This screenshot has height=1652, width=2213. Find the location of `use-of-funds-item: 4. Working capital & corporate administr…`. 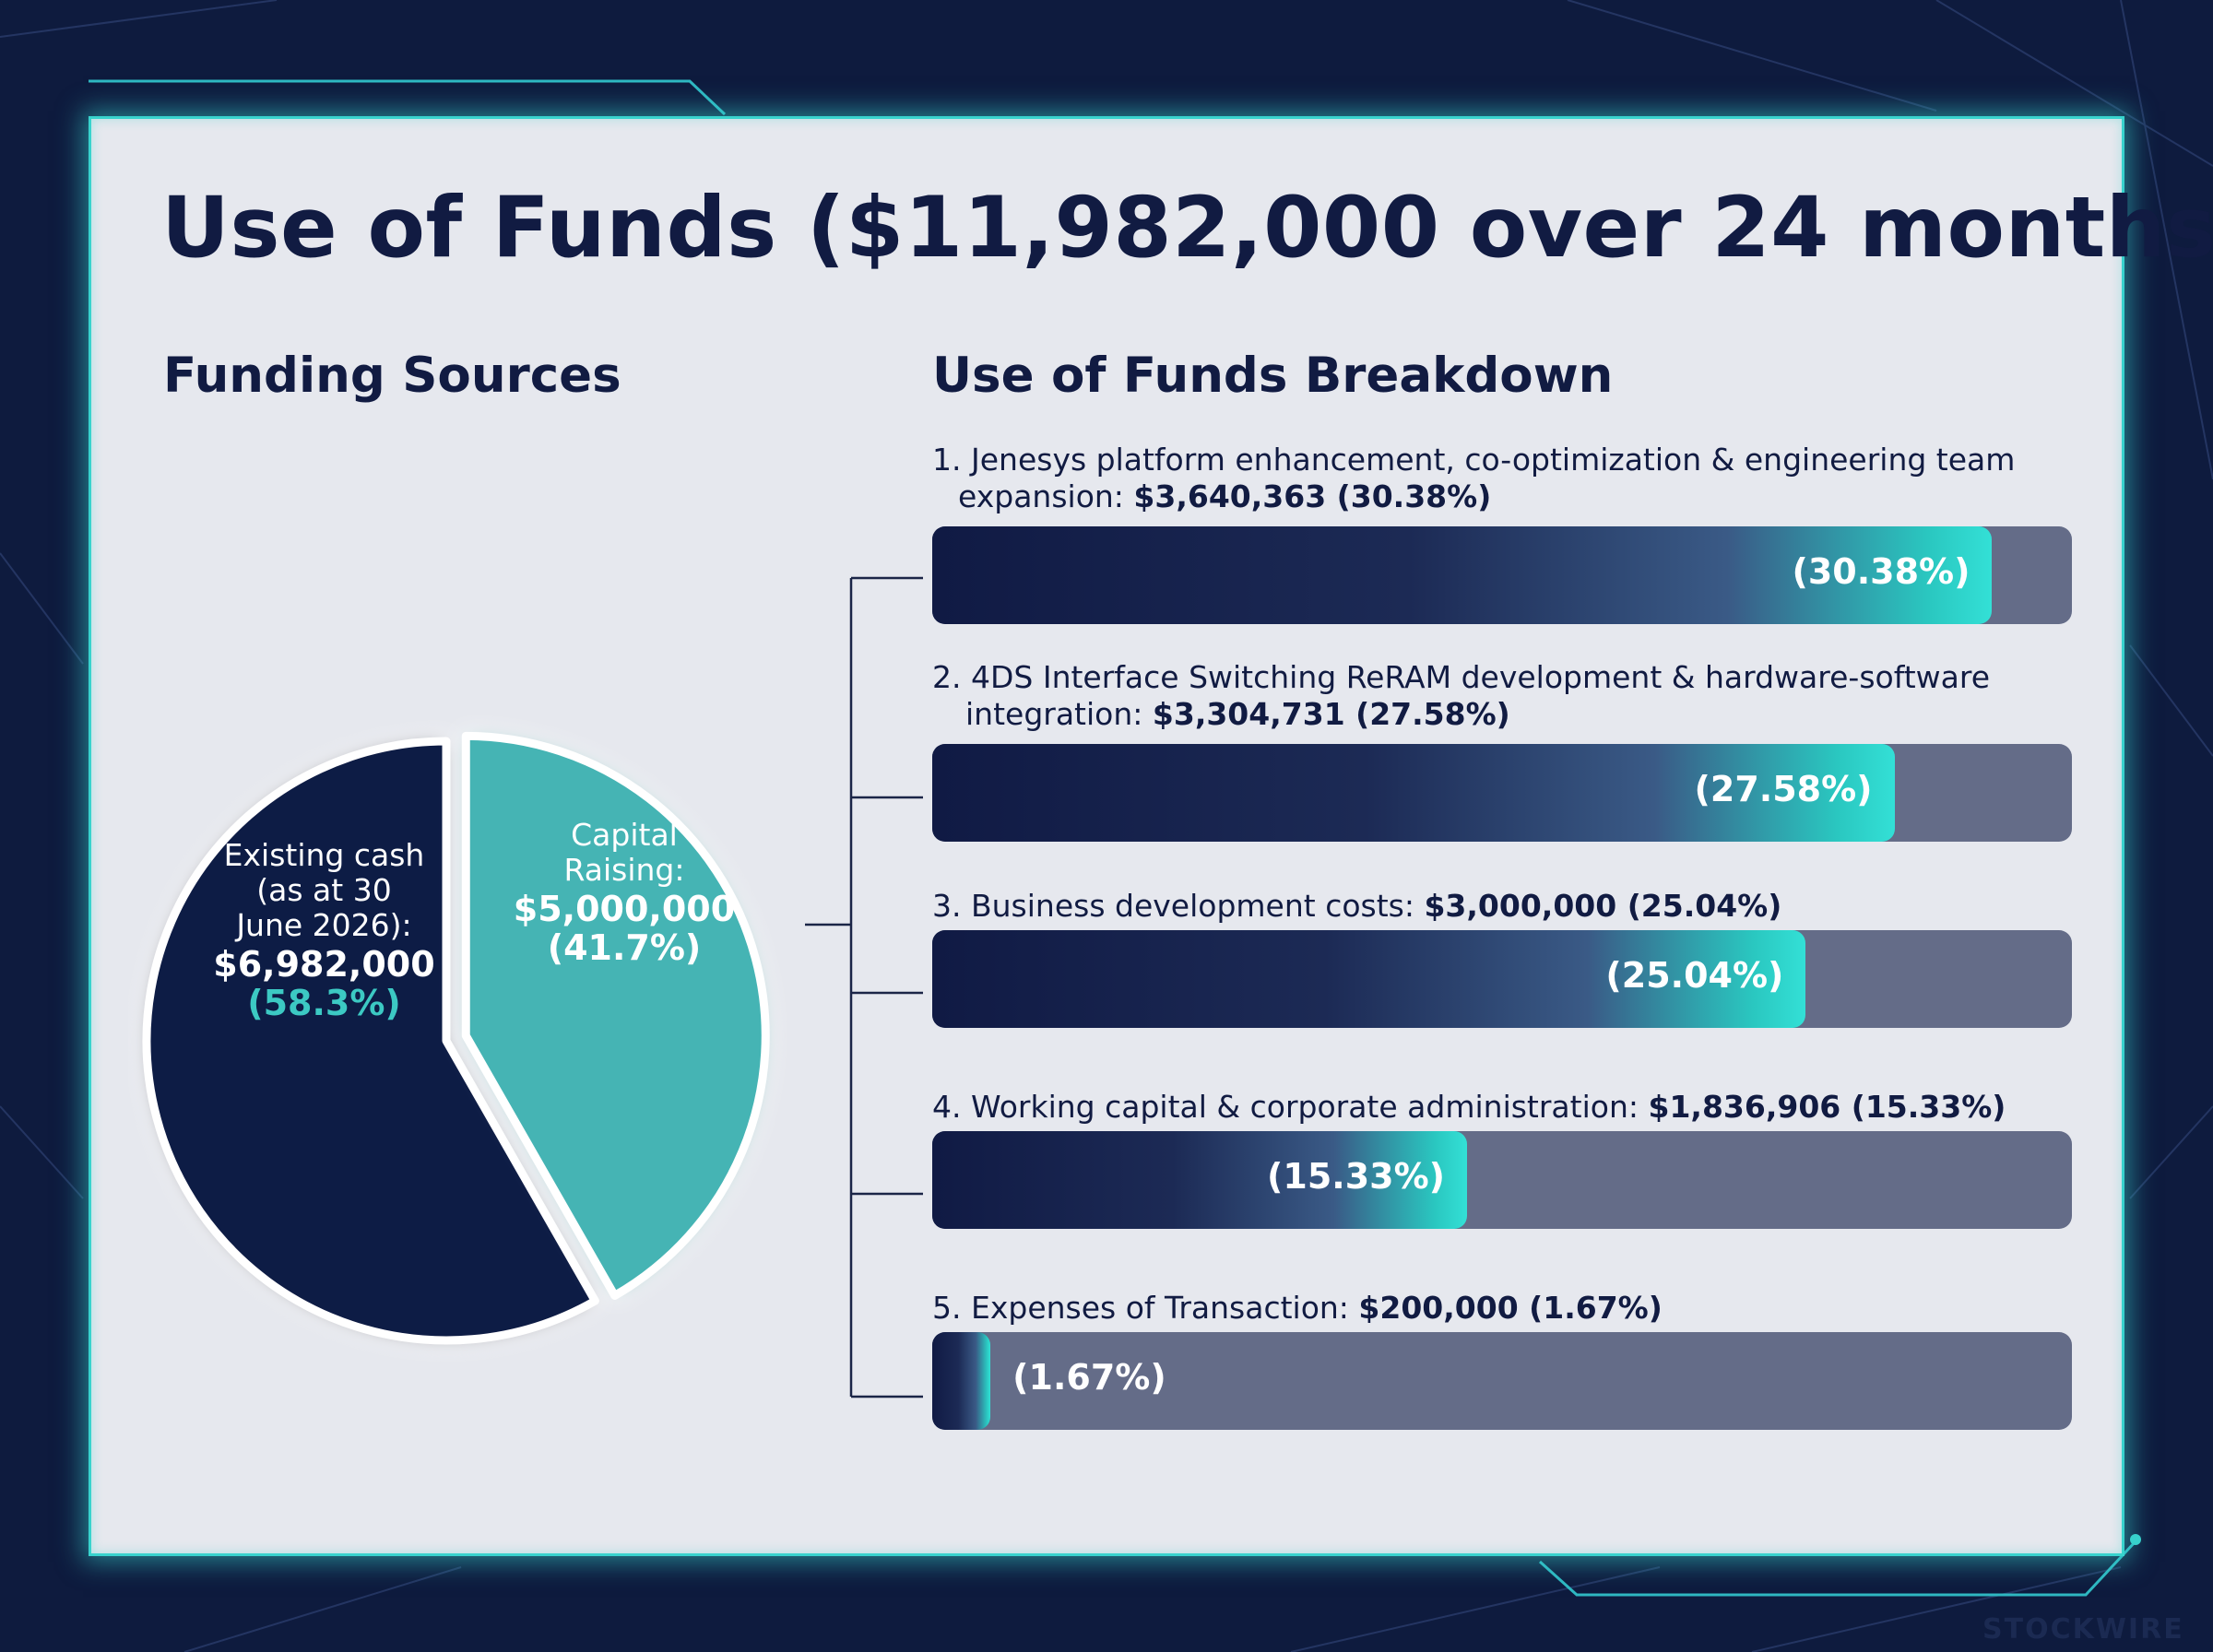

use-of-funds-item: 4. Working capital & corporate administr… is located at coordinates (1504, 1159).